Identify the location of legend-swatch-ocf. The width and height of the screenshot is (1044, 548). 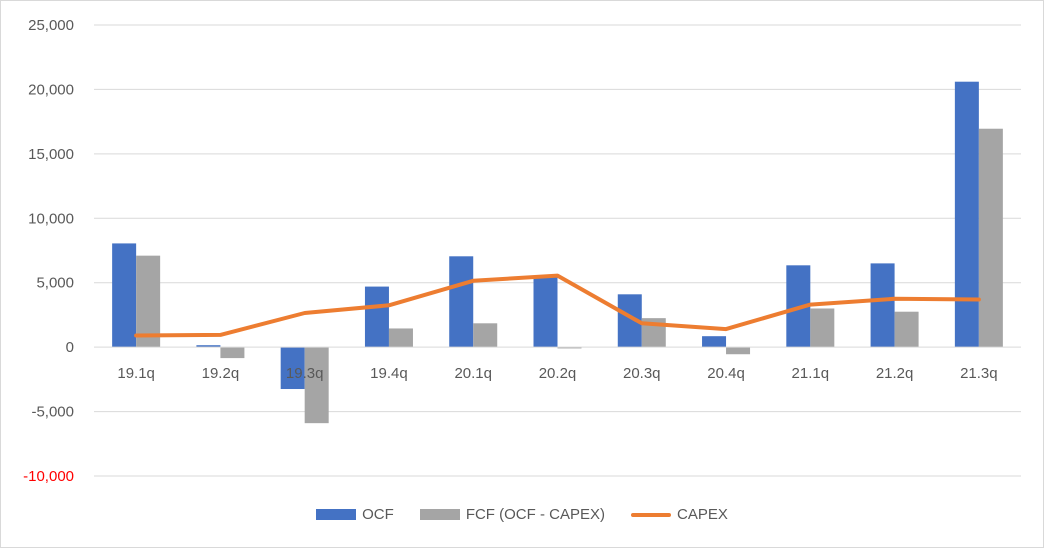
(336, 514).